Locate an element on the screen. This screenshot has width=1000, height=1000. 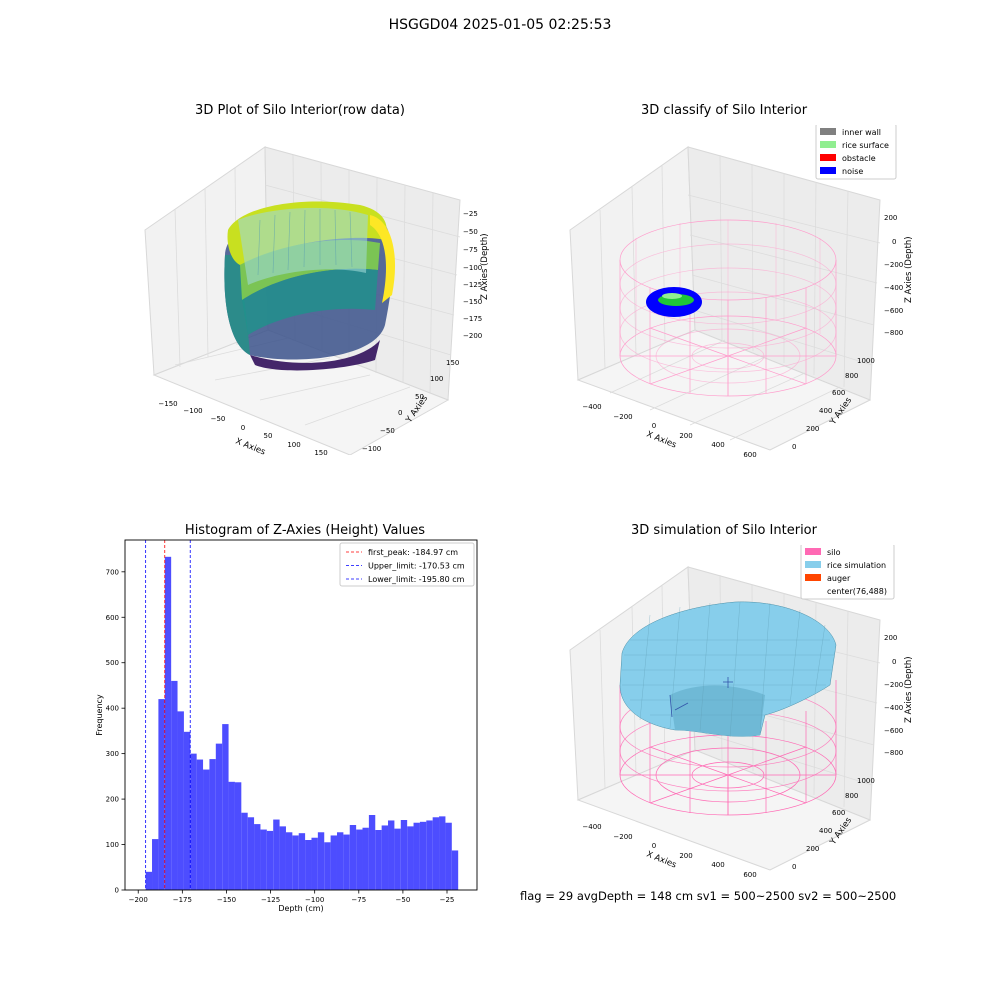
panel-title-simulation: 3D simulation of Silo Interior is located at coordinates (724, 530).